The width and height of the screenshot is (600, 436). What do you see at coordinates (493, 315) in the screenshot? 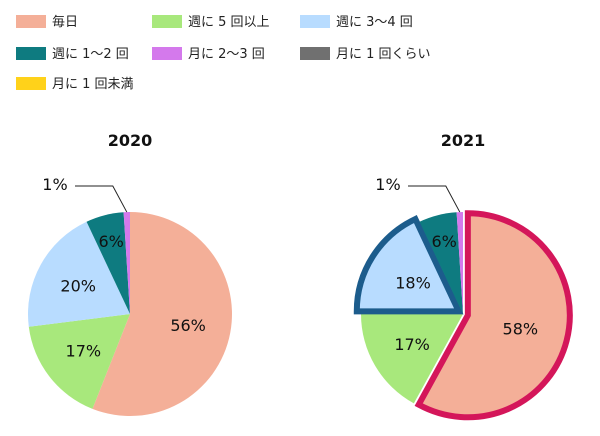
I see `slice-daily-2021` at bounding box center [493, 315].